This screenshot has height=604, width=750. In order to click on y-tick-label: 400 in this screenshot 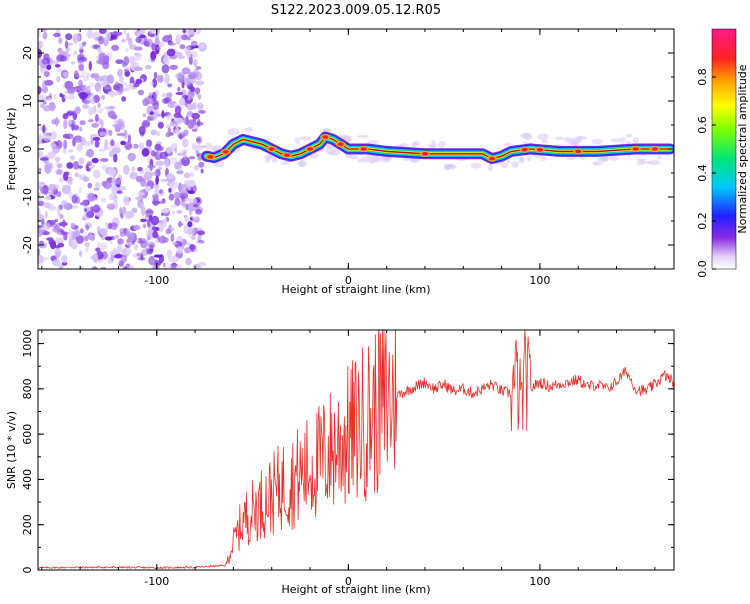, I will do `click(27, 479)`.